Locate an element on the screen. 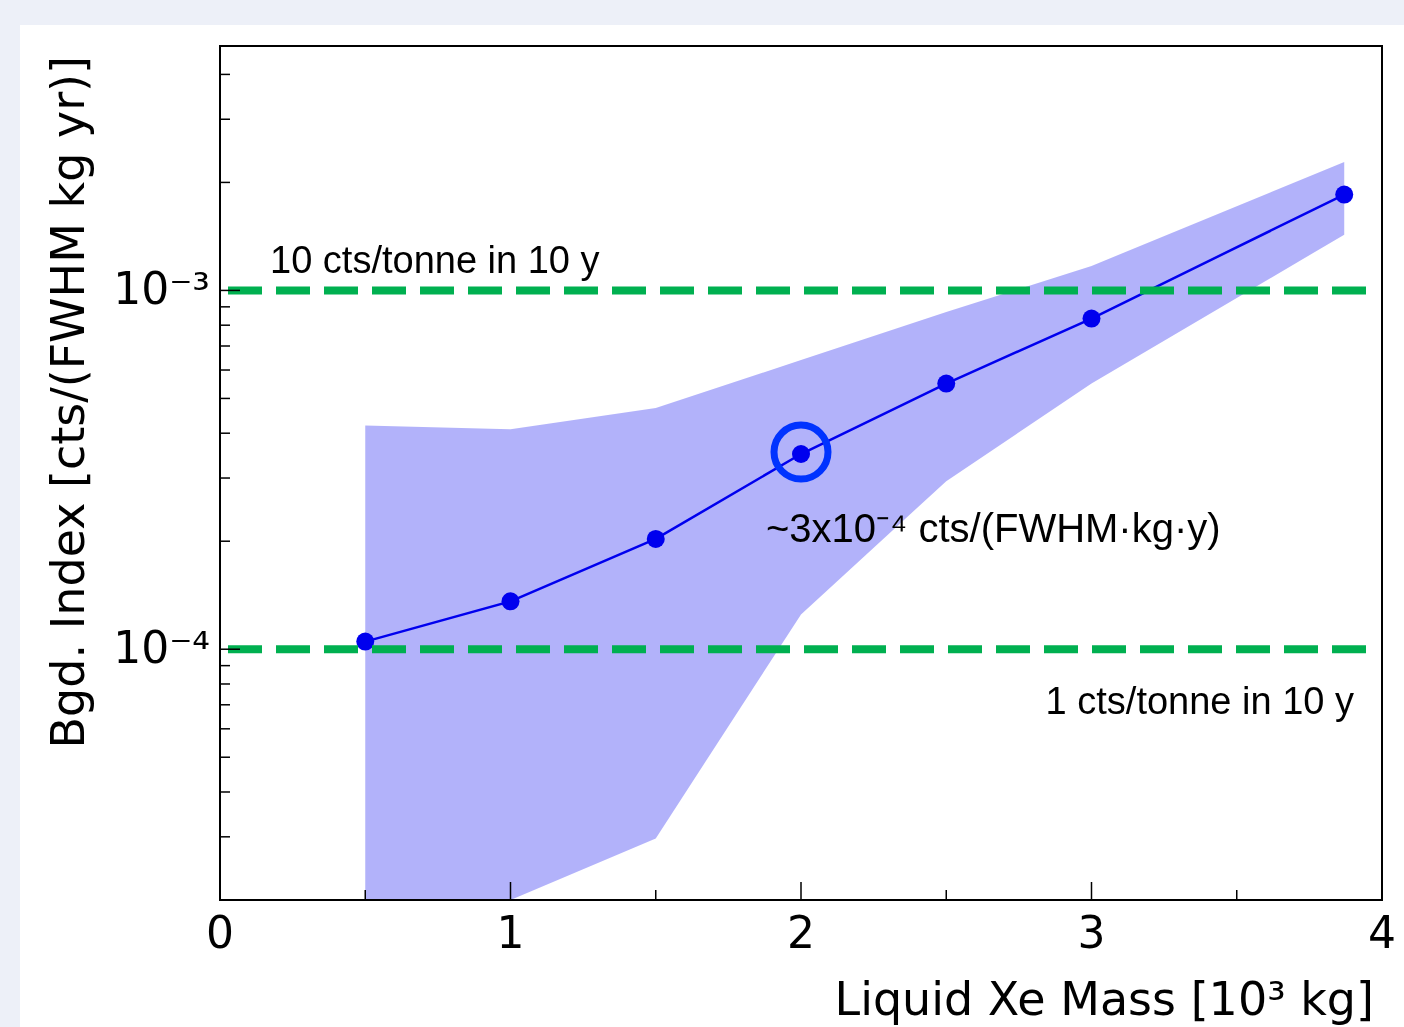 The image size is (1404, 1027). ref-line-label: 1 cts/tonne in 10 y is located at coordinates (1199, 701).